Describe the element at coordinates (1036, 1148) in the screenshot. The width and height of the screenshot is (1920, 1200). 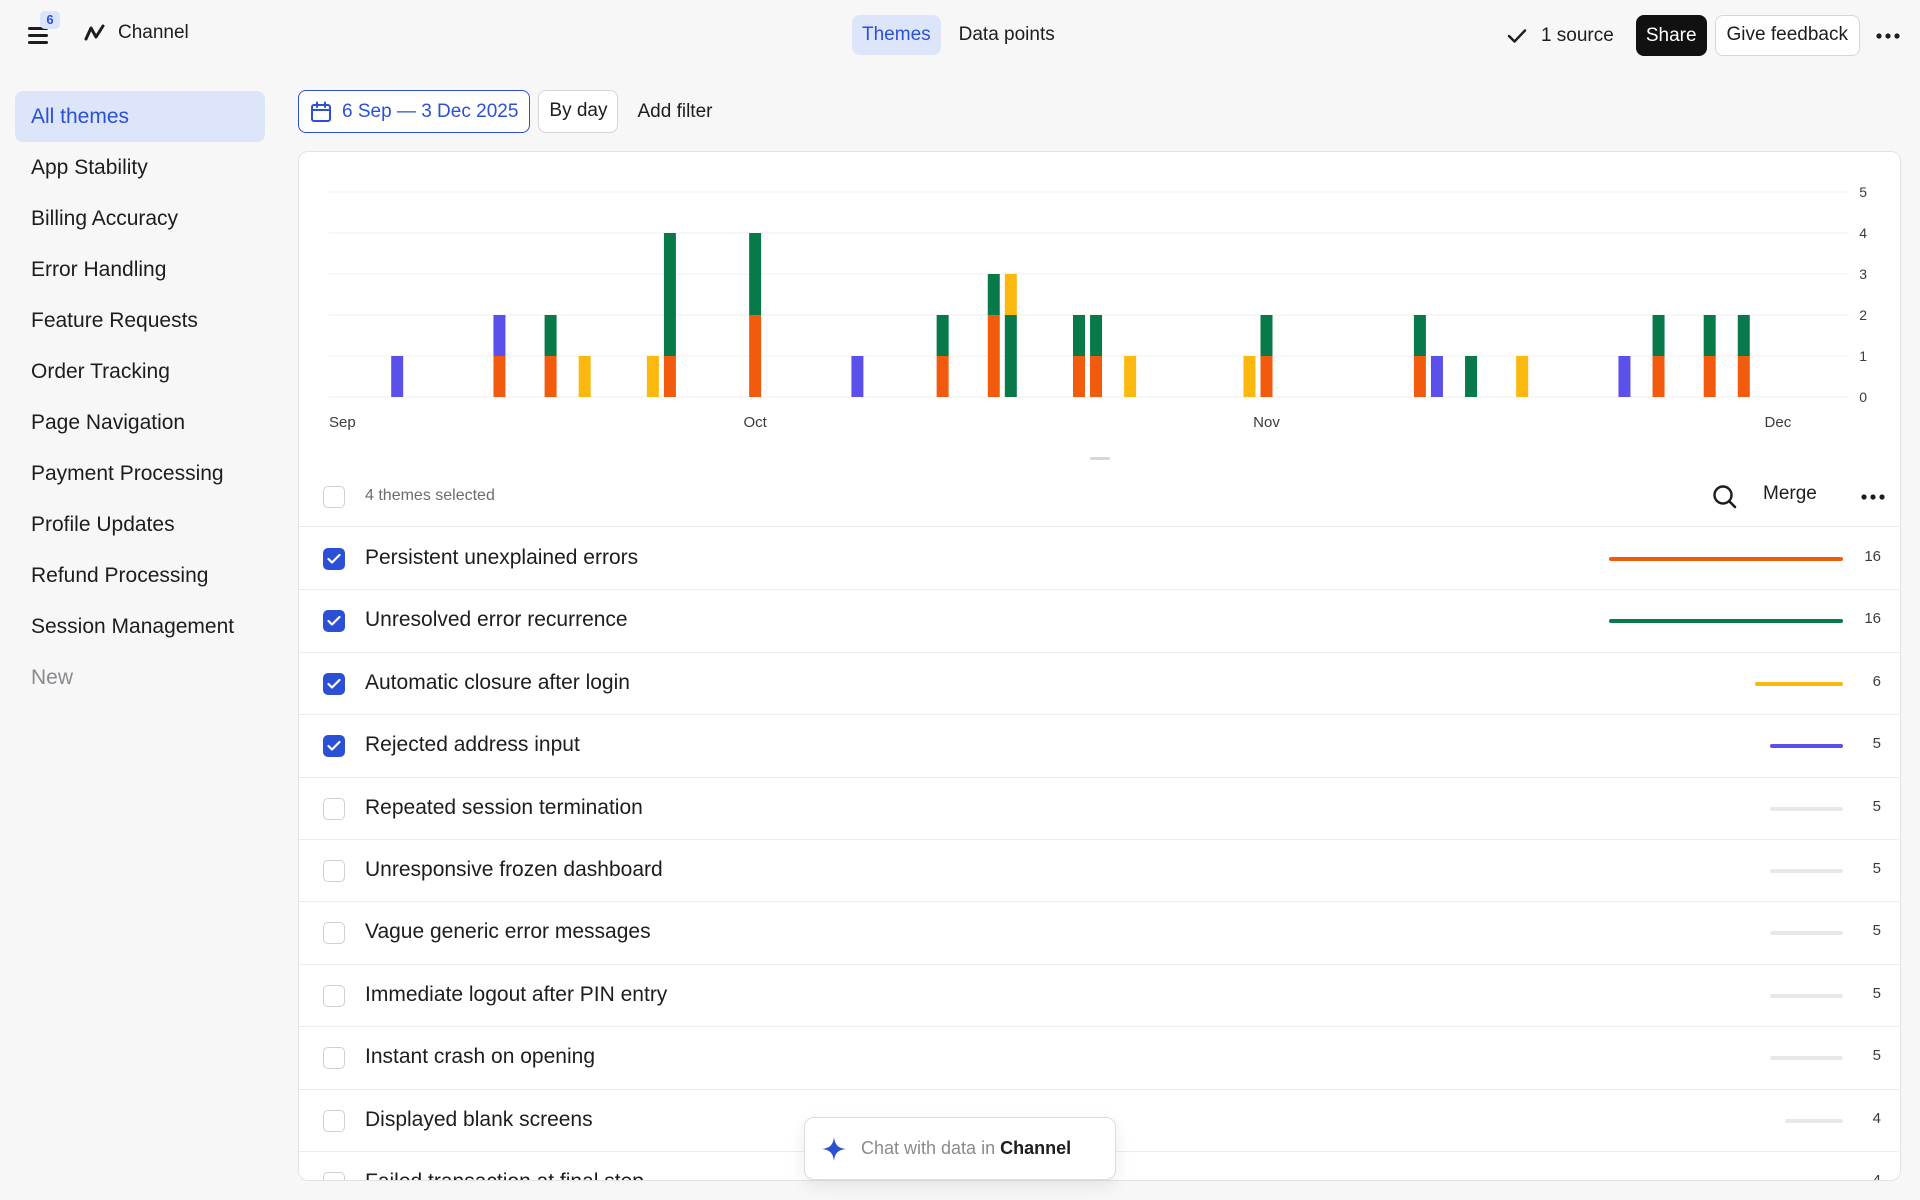
I see `chat-app-name: Channel` at that location.